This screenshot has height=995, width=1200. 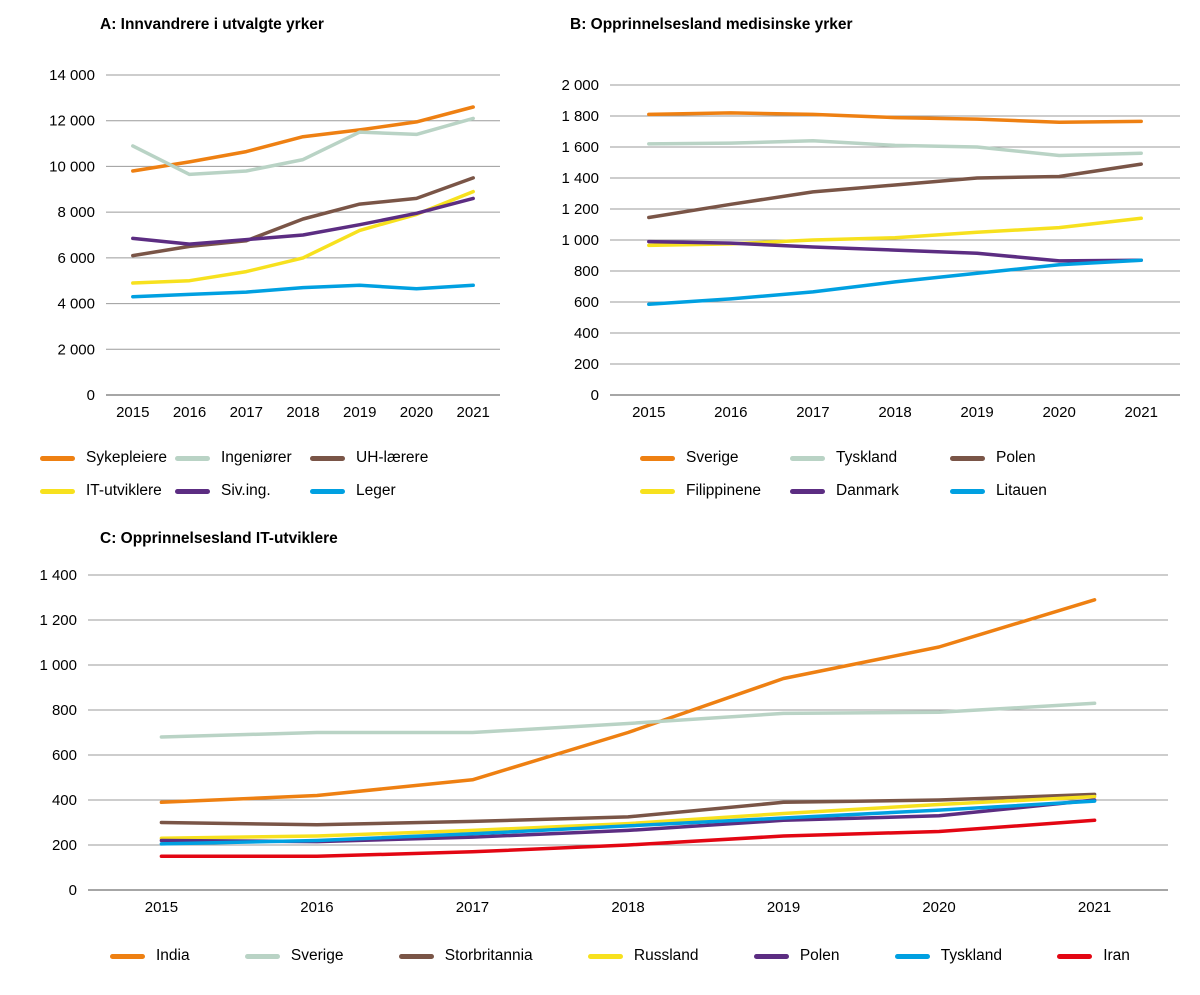 What do you see at coordinates (1093, 956) in the screenshot?
I see `legend-item-iran: Iran` at bounding box center [1093, 956].